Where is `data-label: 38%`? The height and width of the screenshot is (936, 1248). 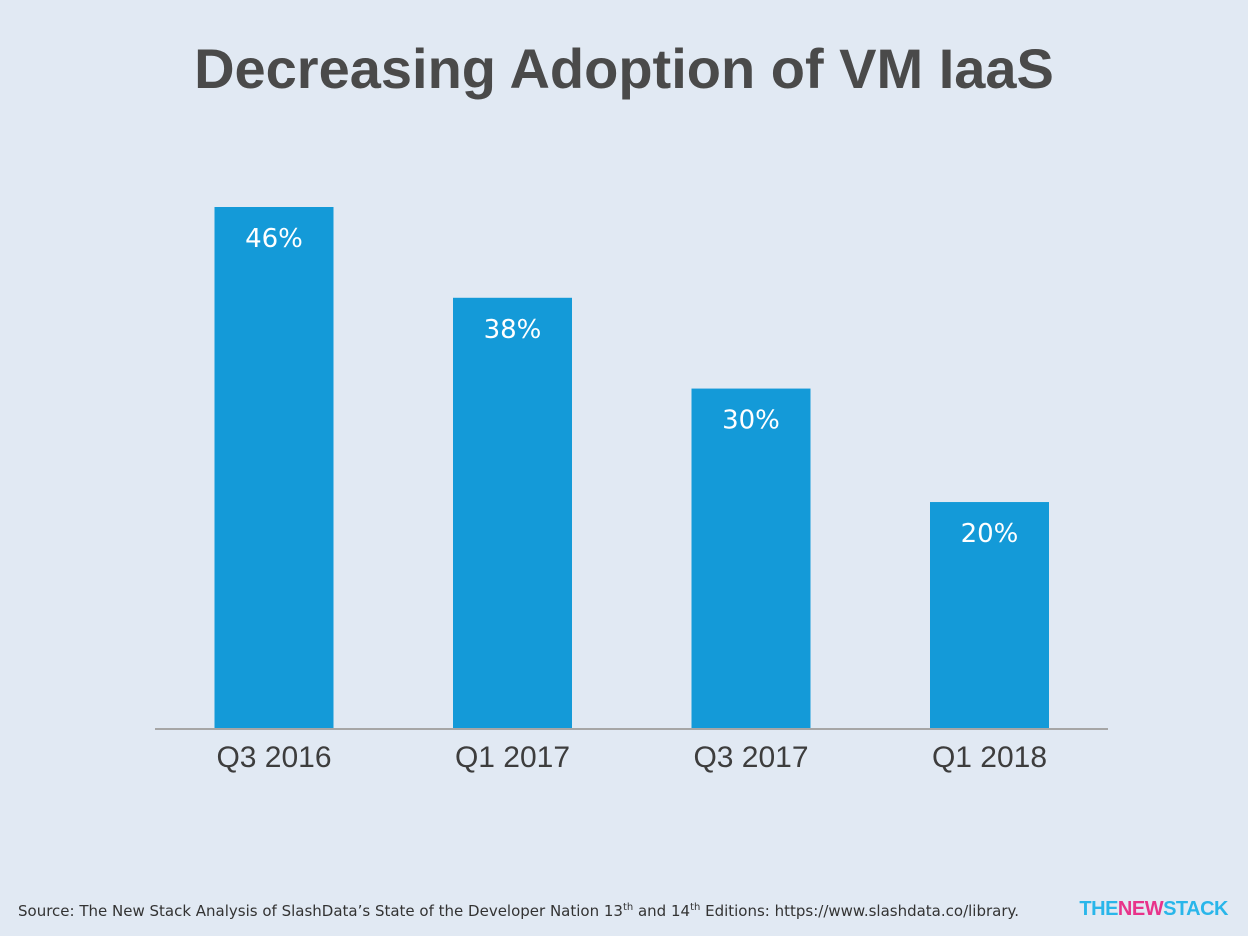 data-label: 38% is located at coordinates (513, 330).